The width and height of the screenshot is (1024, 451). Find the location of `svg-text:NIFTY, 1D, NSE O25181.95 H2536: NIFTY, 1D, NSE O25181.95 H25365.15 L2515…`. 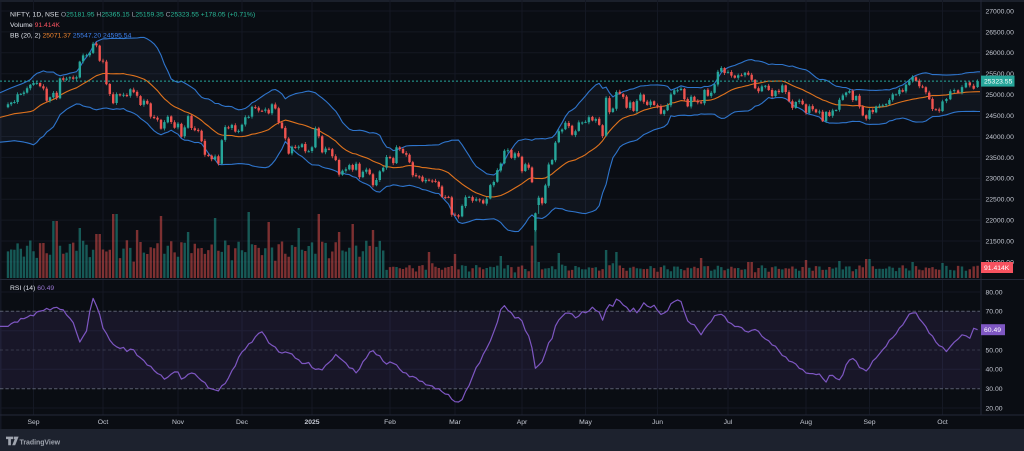

svg-text:NIFTY, 1D, NSE O25181.95 H2536: NIFTY, 1D, NSE O25181.95 H25365.15 L2515… is located at coordinates (132, 15).